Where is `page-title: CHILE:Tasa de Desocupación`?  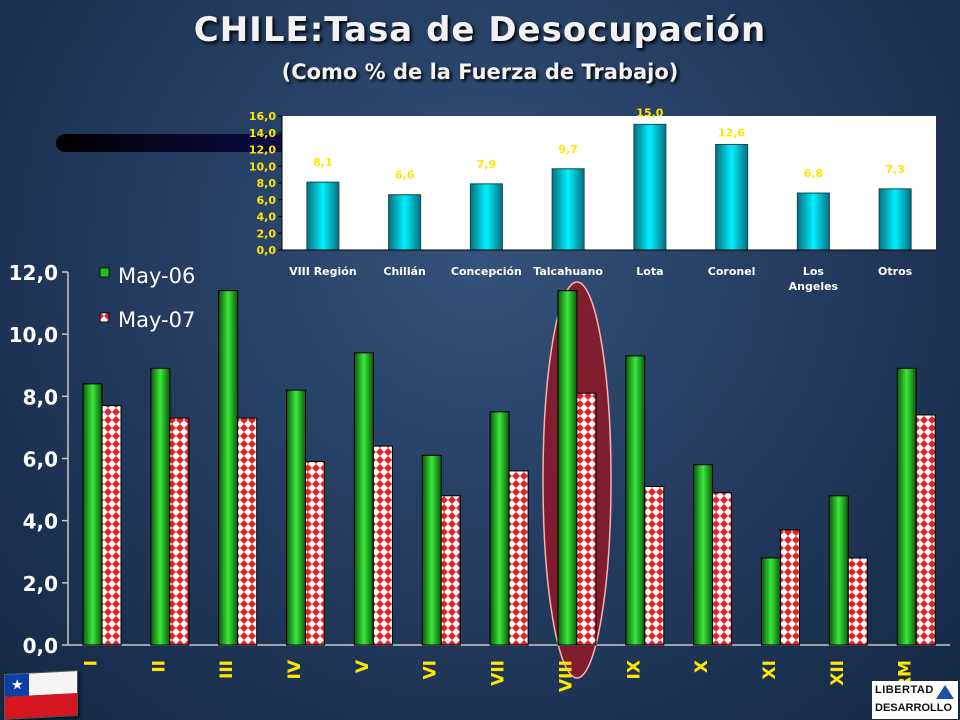 page-title: CHILE:Tasa de Desocupación is located at coordinates (480, 30).